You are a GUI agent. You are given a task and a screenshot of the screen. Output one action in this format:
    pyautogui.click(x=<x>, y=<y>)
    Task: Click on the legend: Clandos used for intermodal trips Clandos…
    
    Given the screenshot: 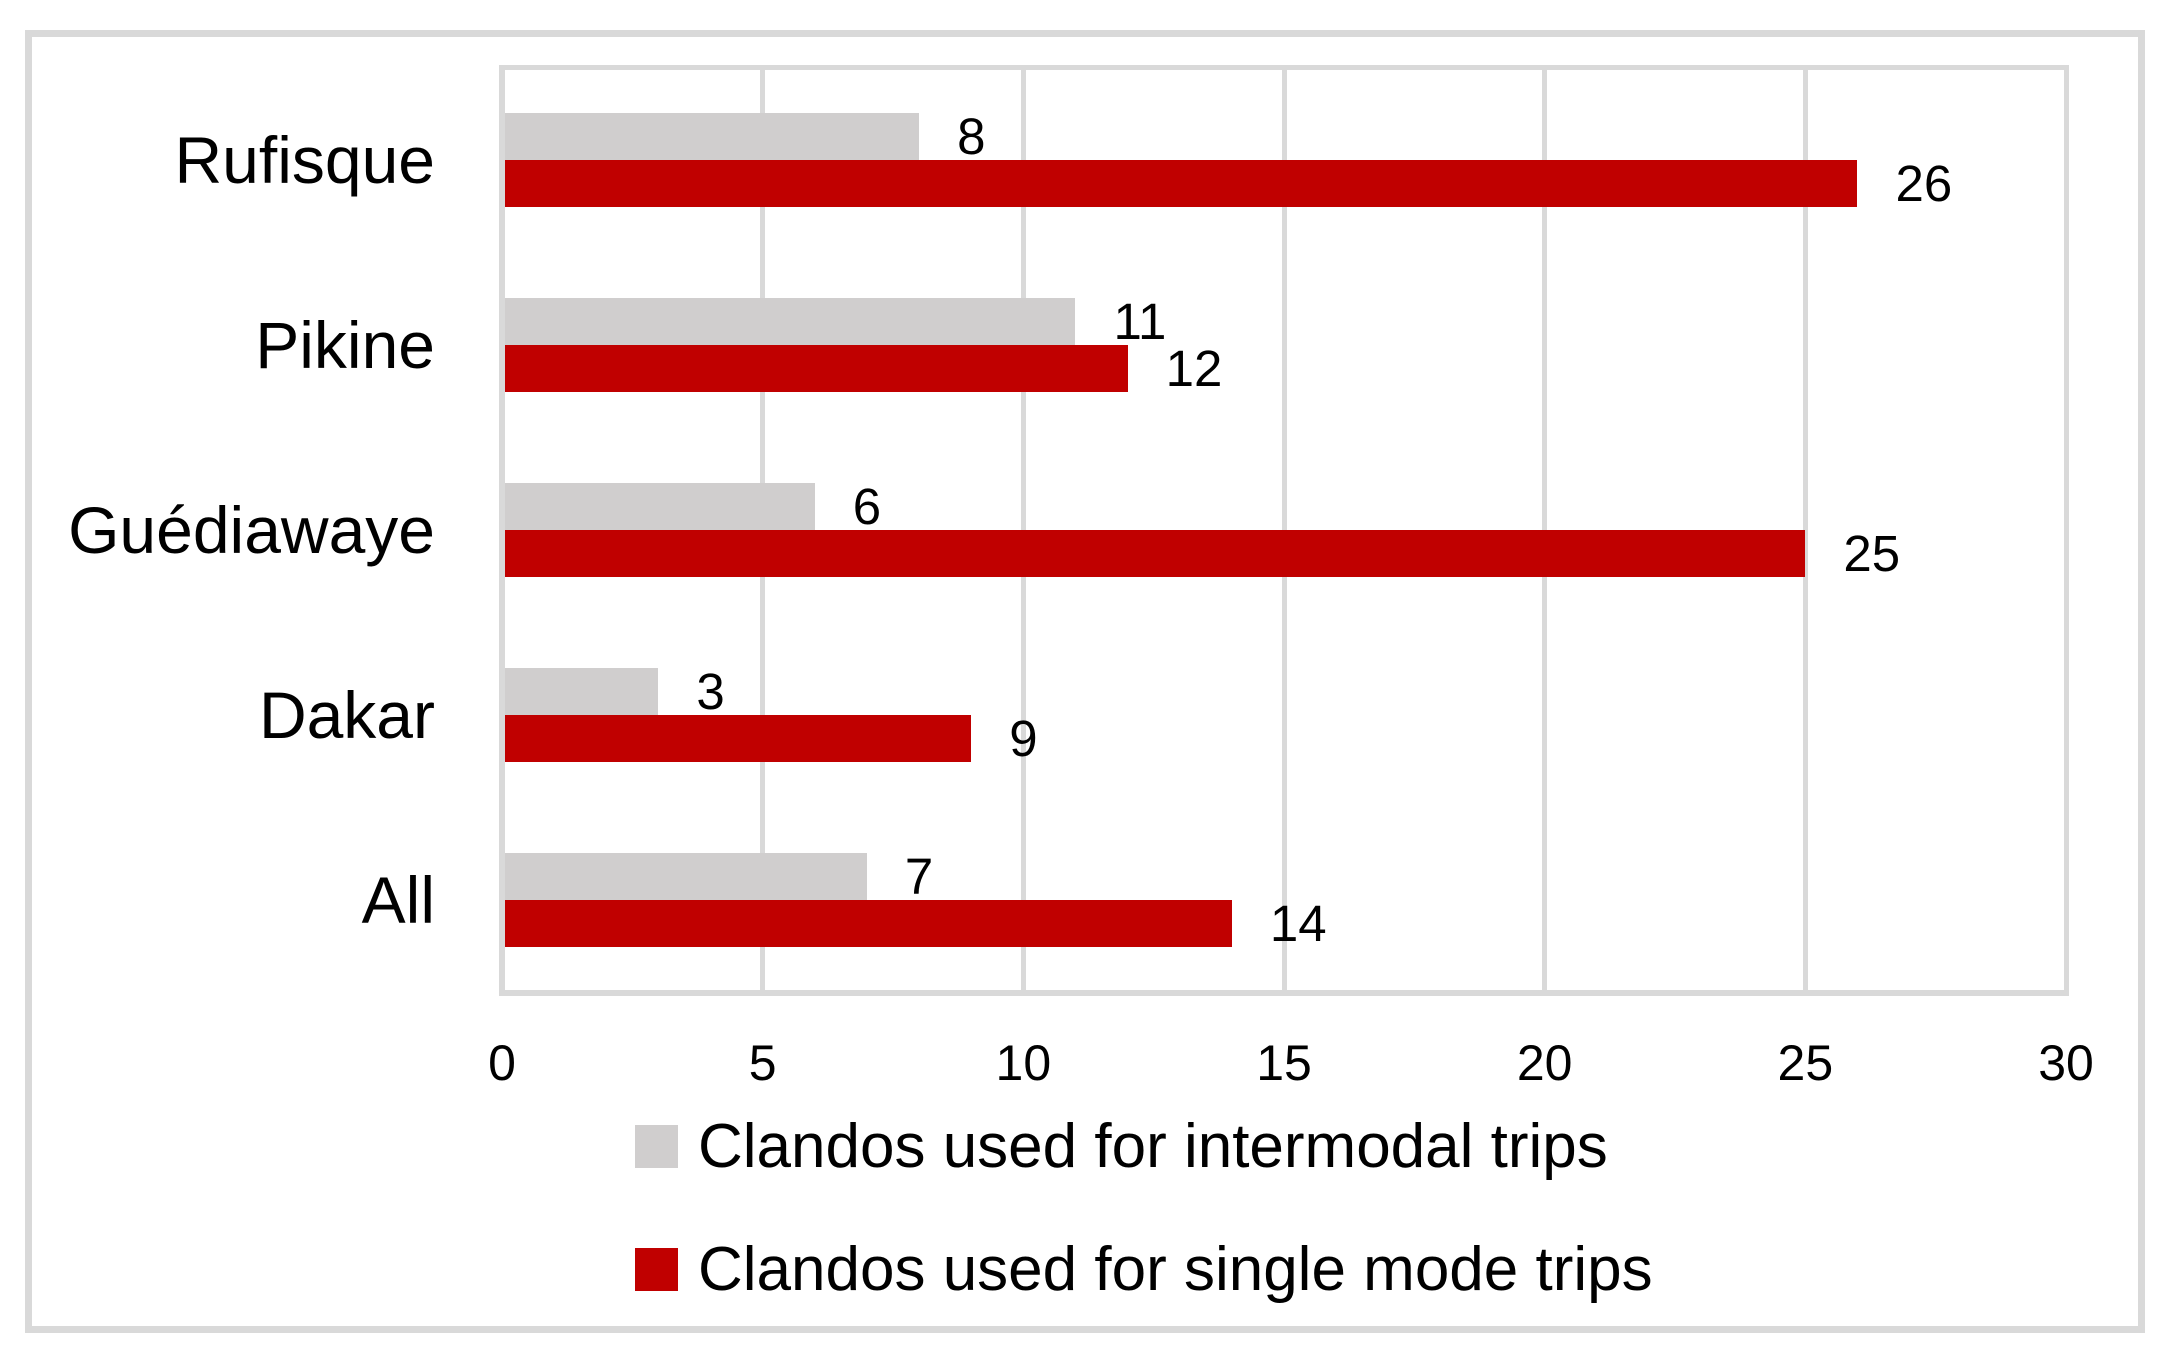 What is the action you would take?
    pyautogui.click(x=1144, y=1233)
    